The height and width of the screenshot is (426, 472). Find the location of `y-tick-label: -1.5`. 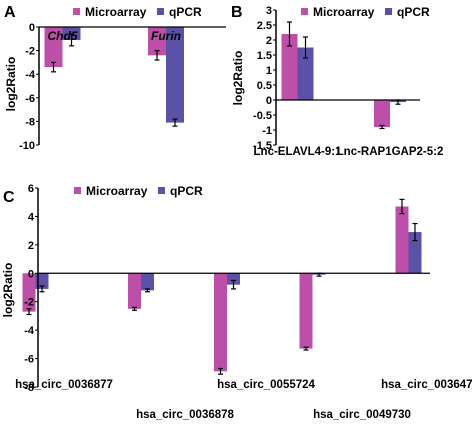

y-tick-label: -1.5 is located at coordinates (262, 146).